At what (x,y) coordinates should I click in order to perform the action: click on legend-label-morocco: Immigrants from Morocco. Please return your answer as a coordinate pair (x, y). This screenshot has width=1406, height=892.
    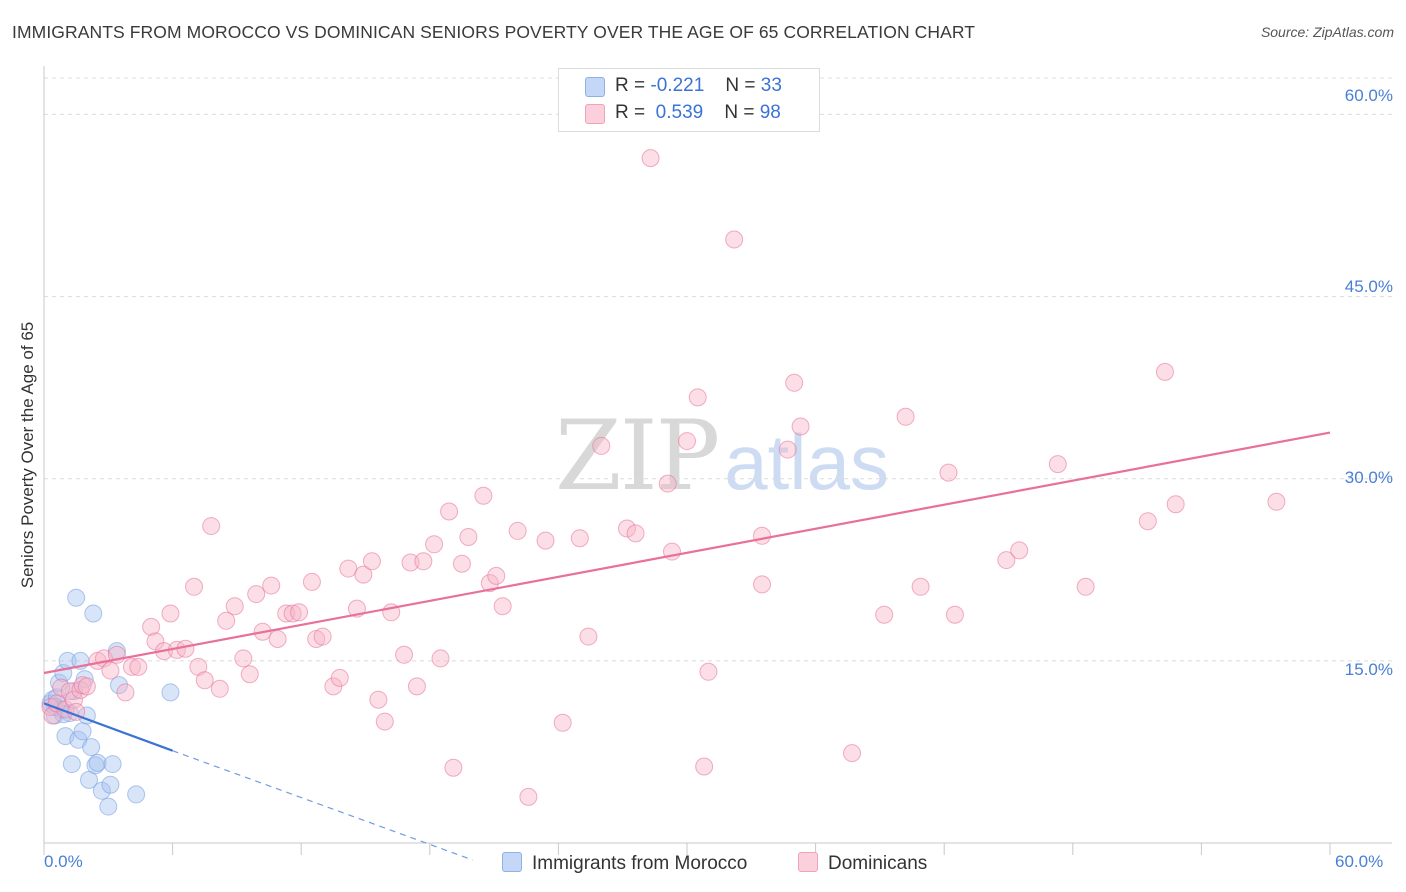
    Looking at the image, I should click on (640, 863).